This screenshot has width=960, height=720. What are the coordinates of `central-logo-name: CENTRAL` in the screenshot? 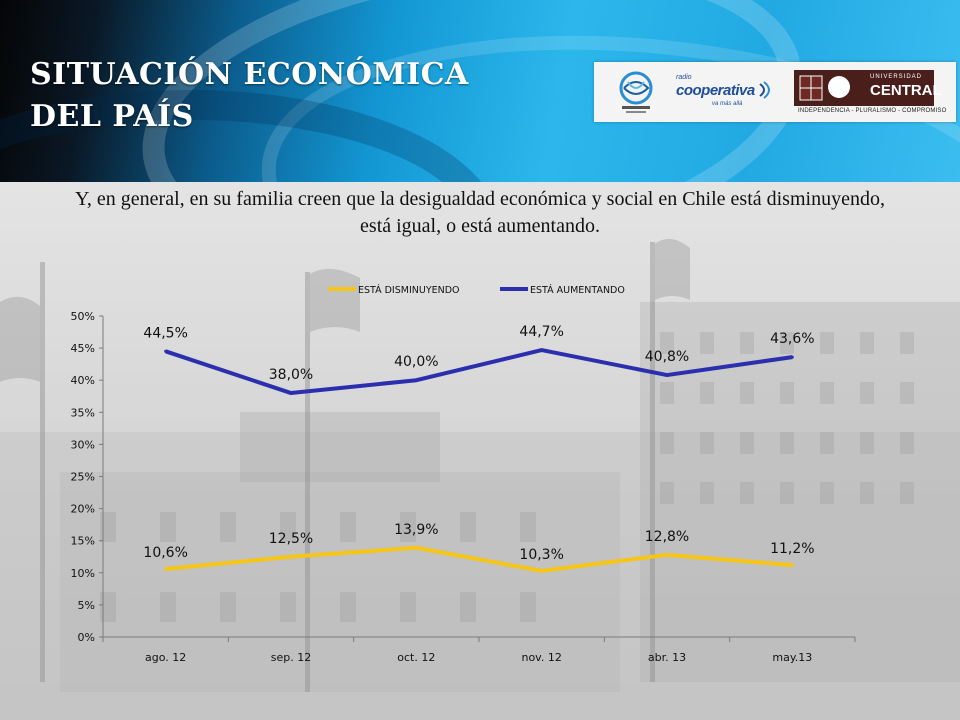 It's located at (906, 90).